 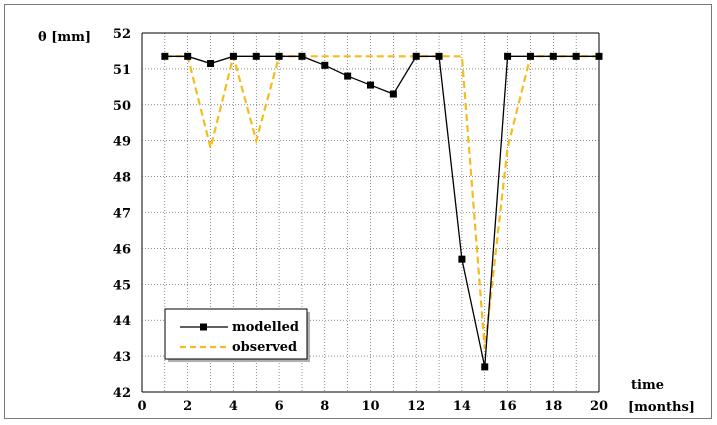 I want to click on legend-box, so click(x=236, y=334).